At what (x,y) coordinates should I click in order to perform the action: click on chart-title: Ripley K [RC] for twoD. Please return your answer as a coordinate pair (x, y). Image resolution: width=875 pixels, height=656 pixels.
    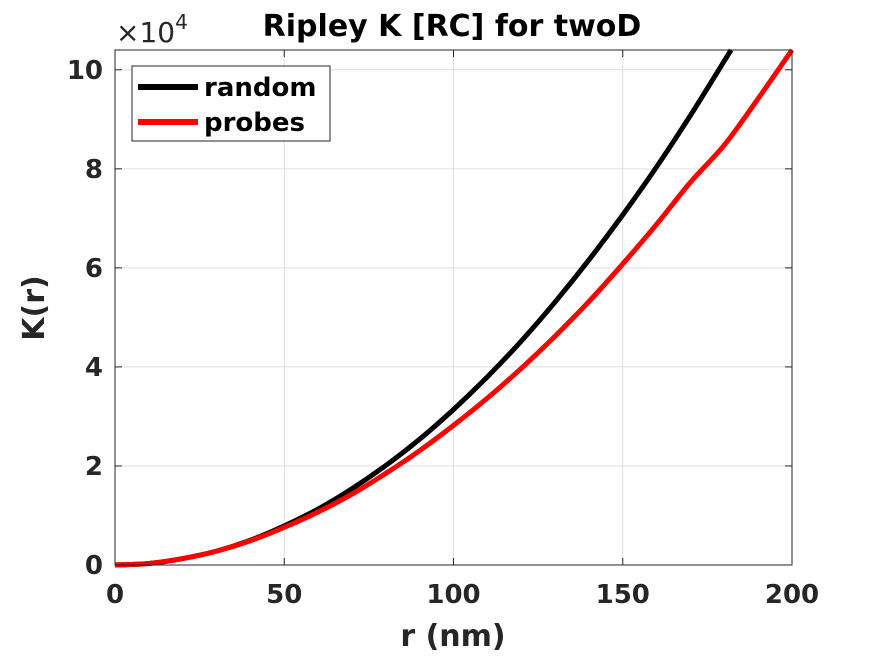
    Looking at the image, I should click on (452, 26).